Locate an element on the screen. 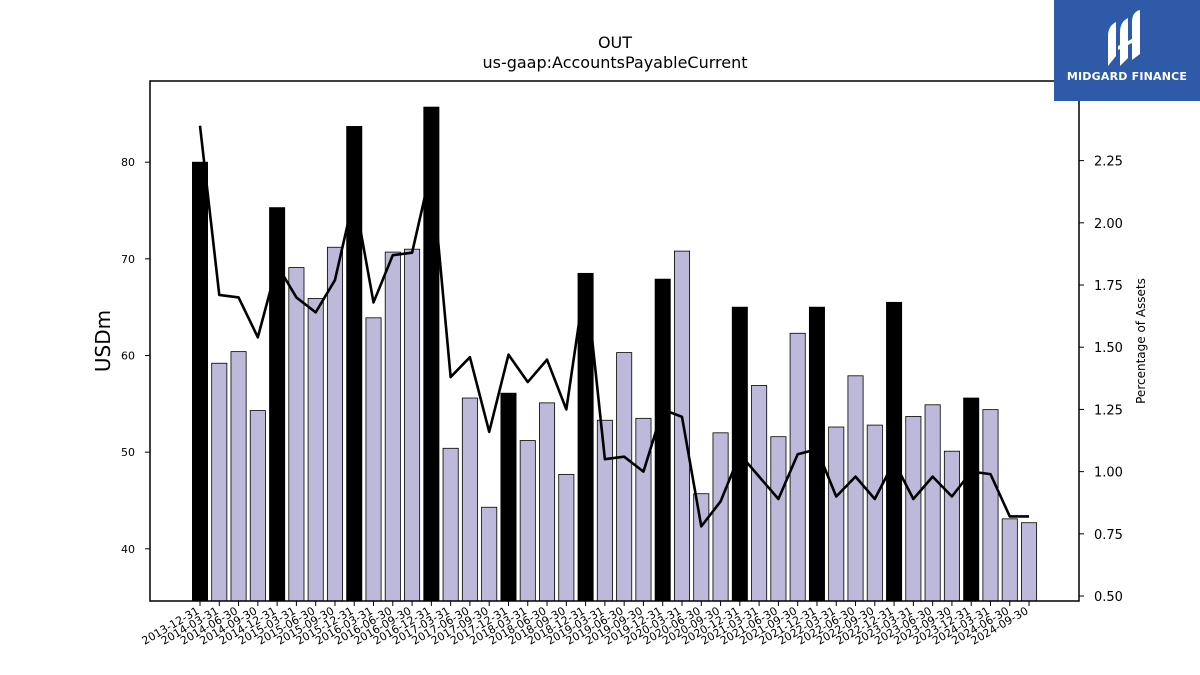 The height and width of the screenshot is (675, 1200). y2-tick-label: 0.50 is located at coordinates (1108, 597).